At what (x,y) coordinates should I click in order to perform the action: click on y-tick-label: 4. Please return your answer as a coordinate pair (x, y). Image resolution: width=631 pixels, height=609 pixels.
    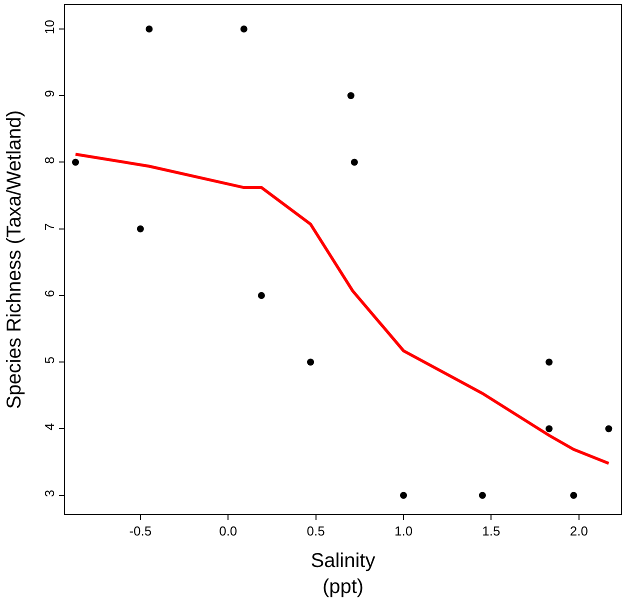
    Looking at the image, I should click on (49, 426).